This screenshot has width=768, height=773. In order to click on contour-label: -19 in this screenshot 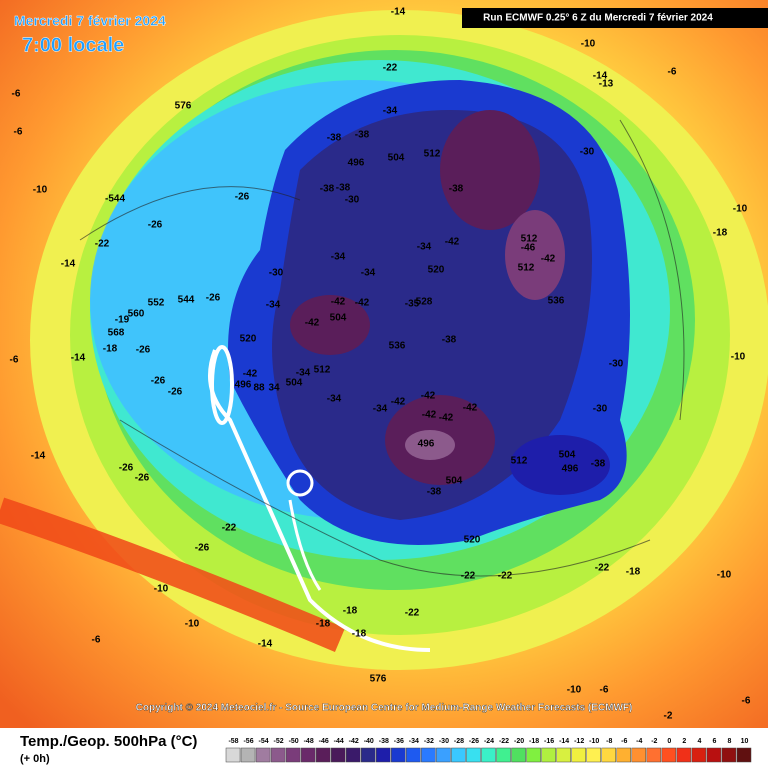, I will do `click(122, 320)`.